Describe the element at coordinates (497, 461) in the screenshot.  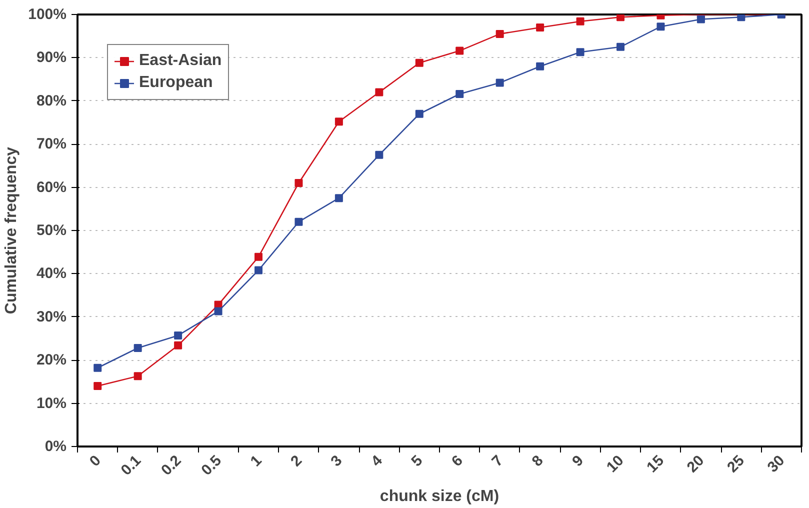
I see `x-tick-label: 7` at that location.